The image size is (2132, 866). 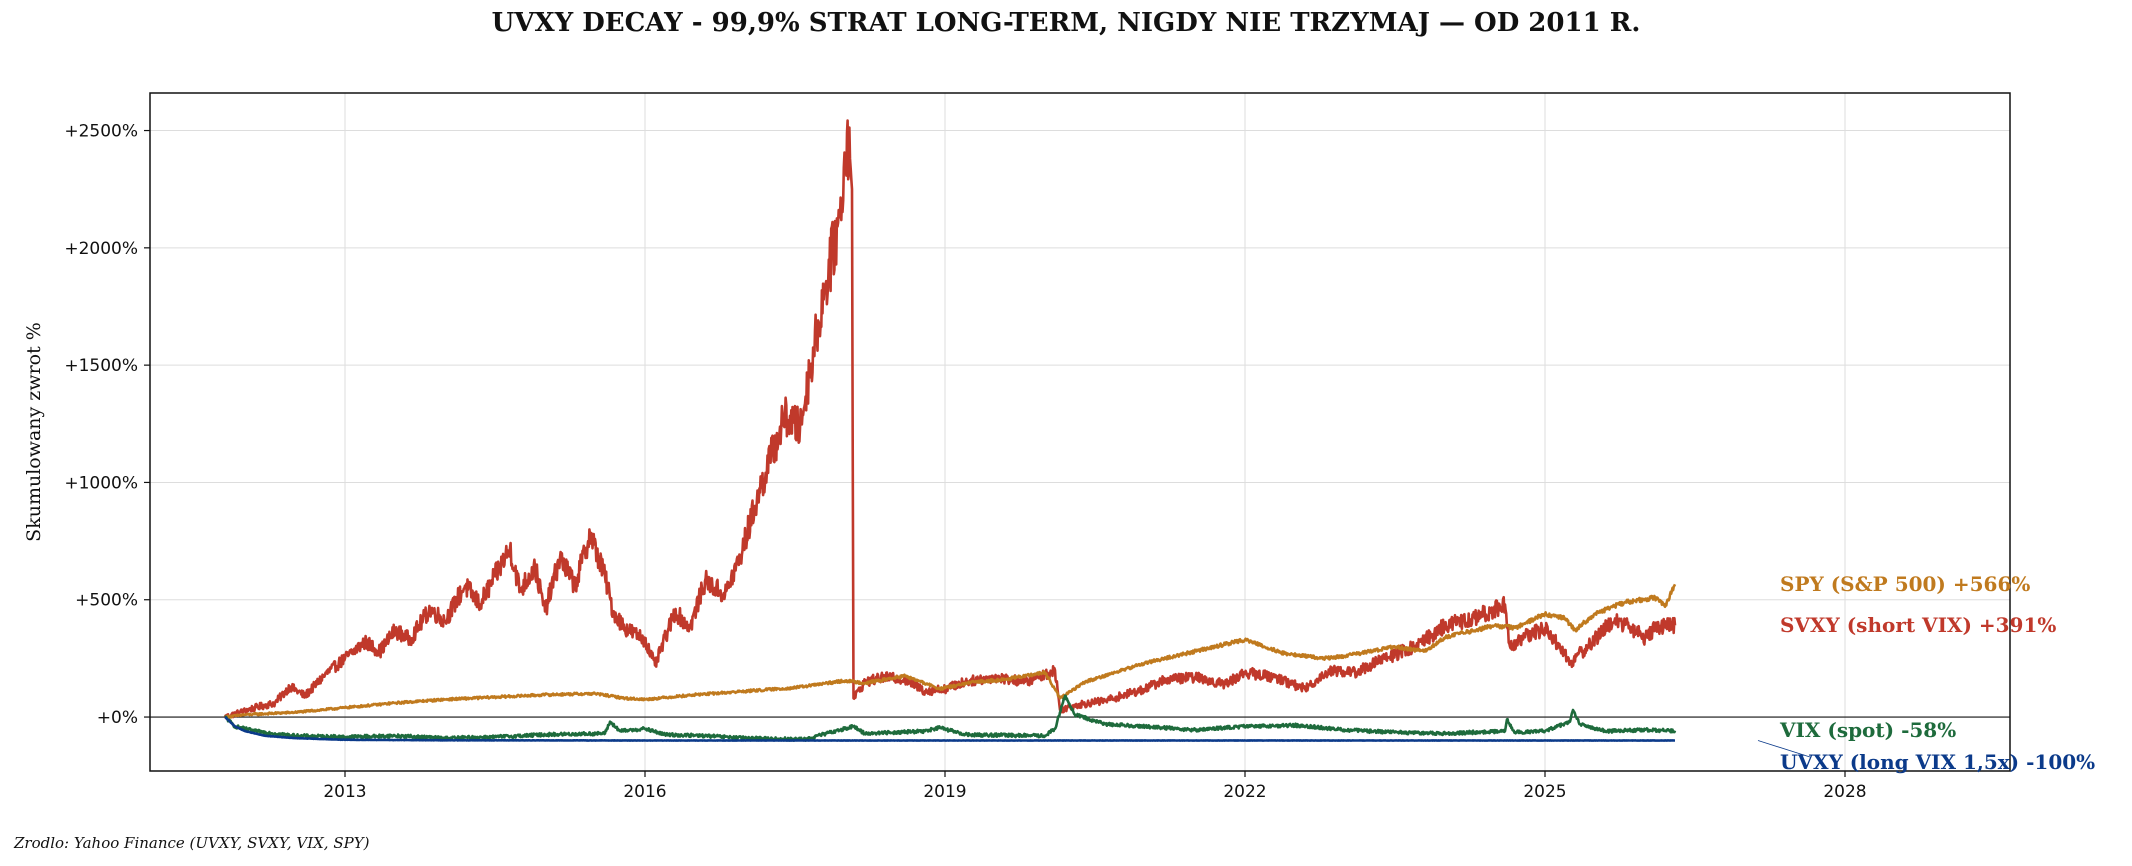 What do you see at coordinates (1544, 792) in the screenshot?
I see `x-tick-label: 2025` at bounding box center [1544, 792].